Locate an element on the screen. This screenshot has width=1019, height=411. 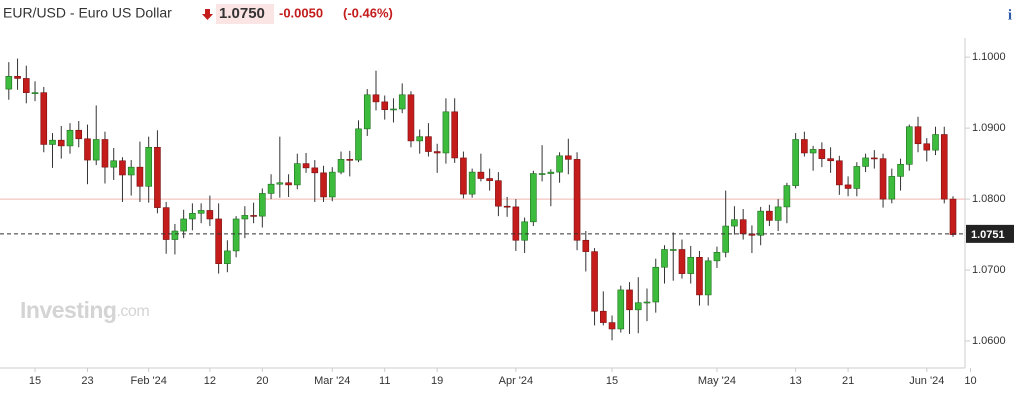
x-tick-label: 11 is located at coordinates (384, 381).